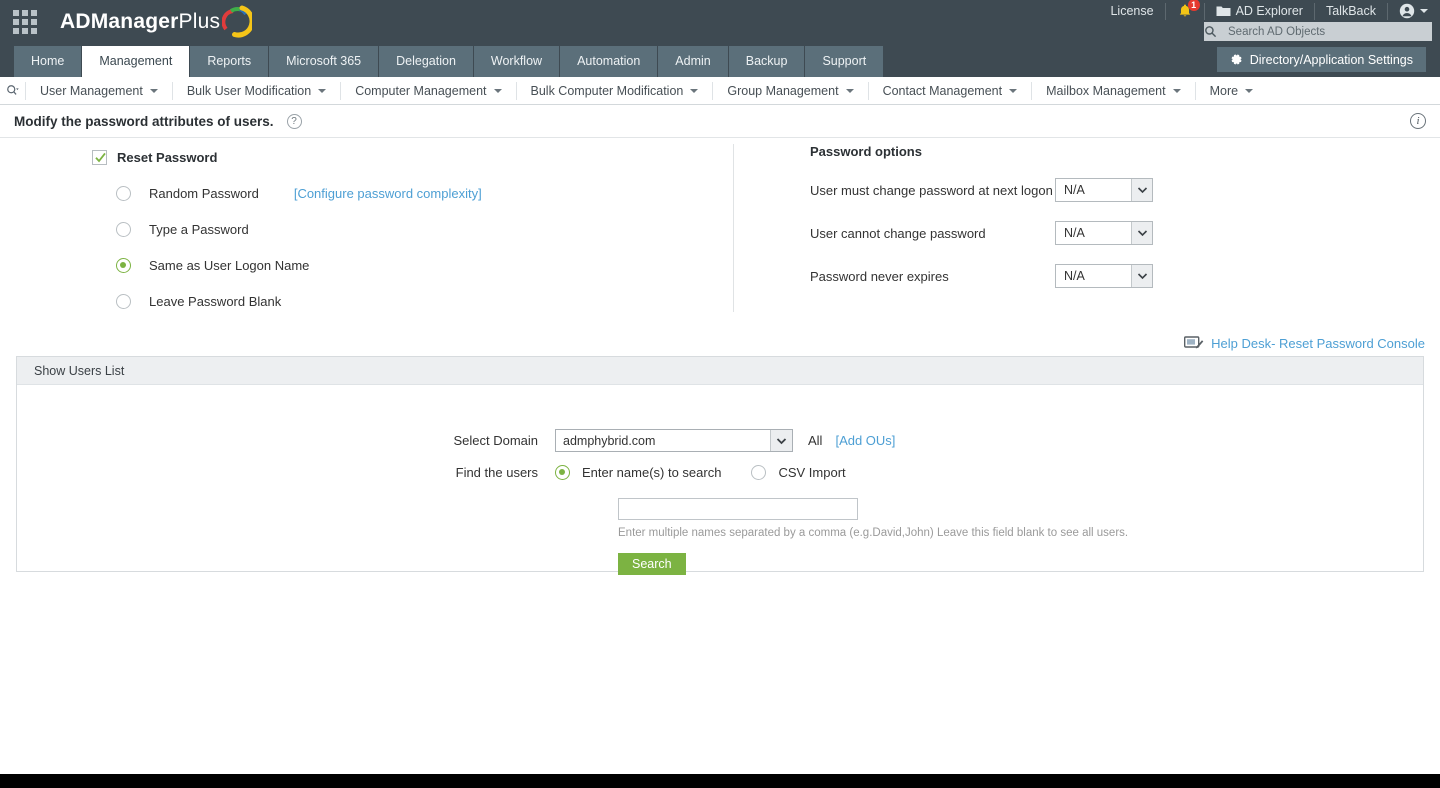 This screenshot has width=1440, height=788. What do you see at coordinates (981, 233) in the screenshot?
I see `option-row-cannot-change-password: User cannot change password N/A` at bounding box center [981, 233].